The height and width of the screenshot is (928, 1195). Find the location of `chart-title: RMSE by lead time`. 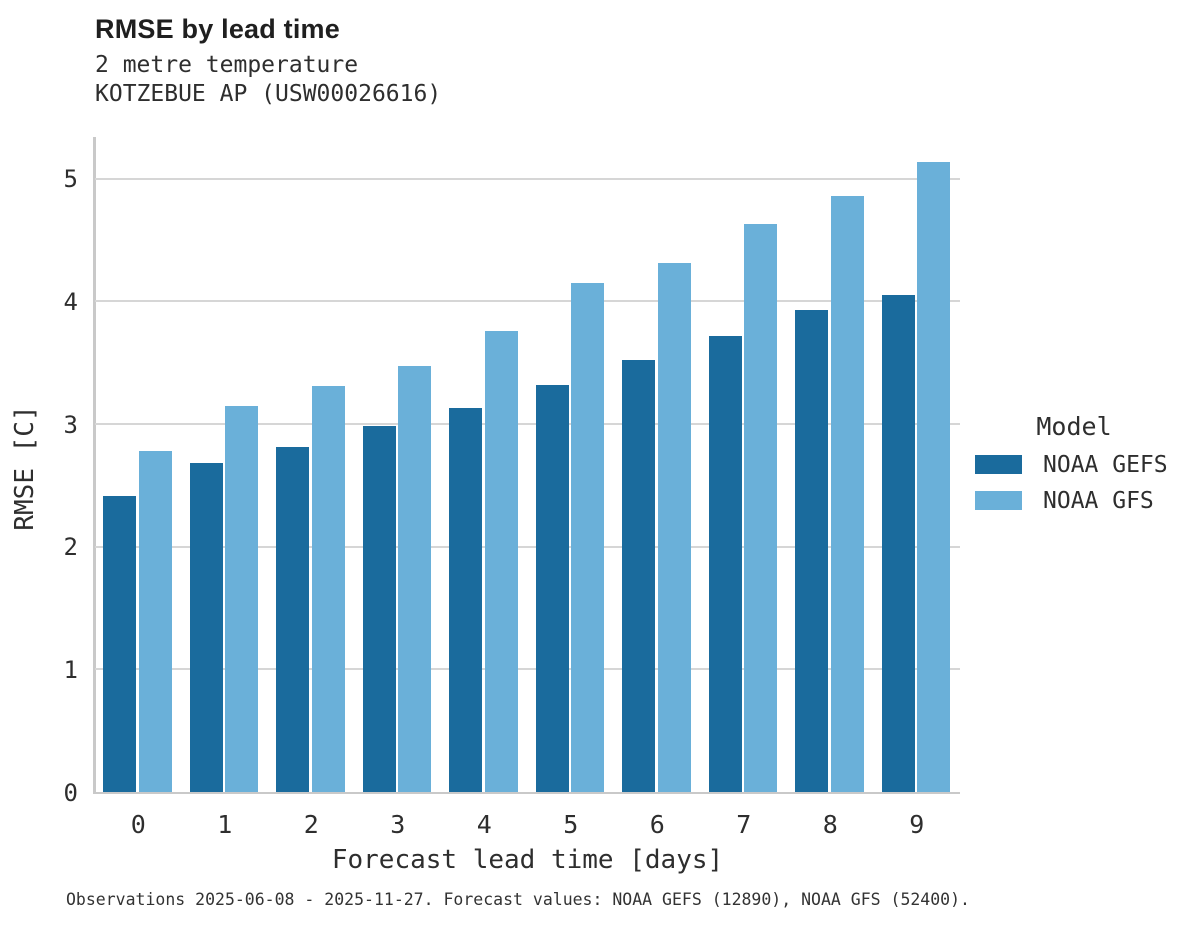

chart-title: RMSE by lead time is located at coordinates (217, 29).